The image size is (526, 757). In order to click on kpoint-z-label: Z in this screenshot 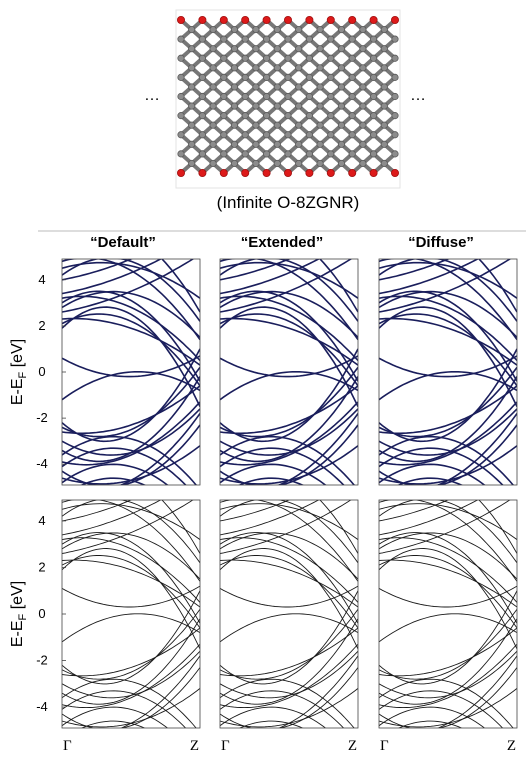, I will do `click(194, 746)`.